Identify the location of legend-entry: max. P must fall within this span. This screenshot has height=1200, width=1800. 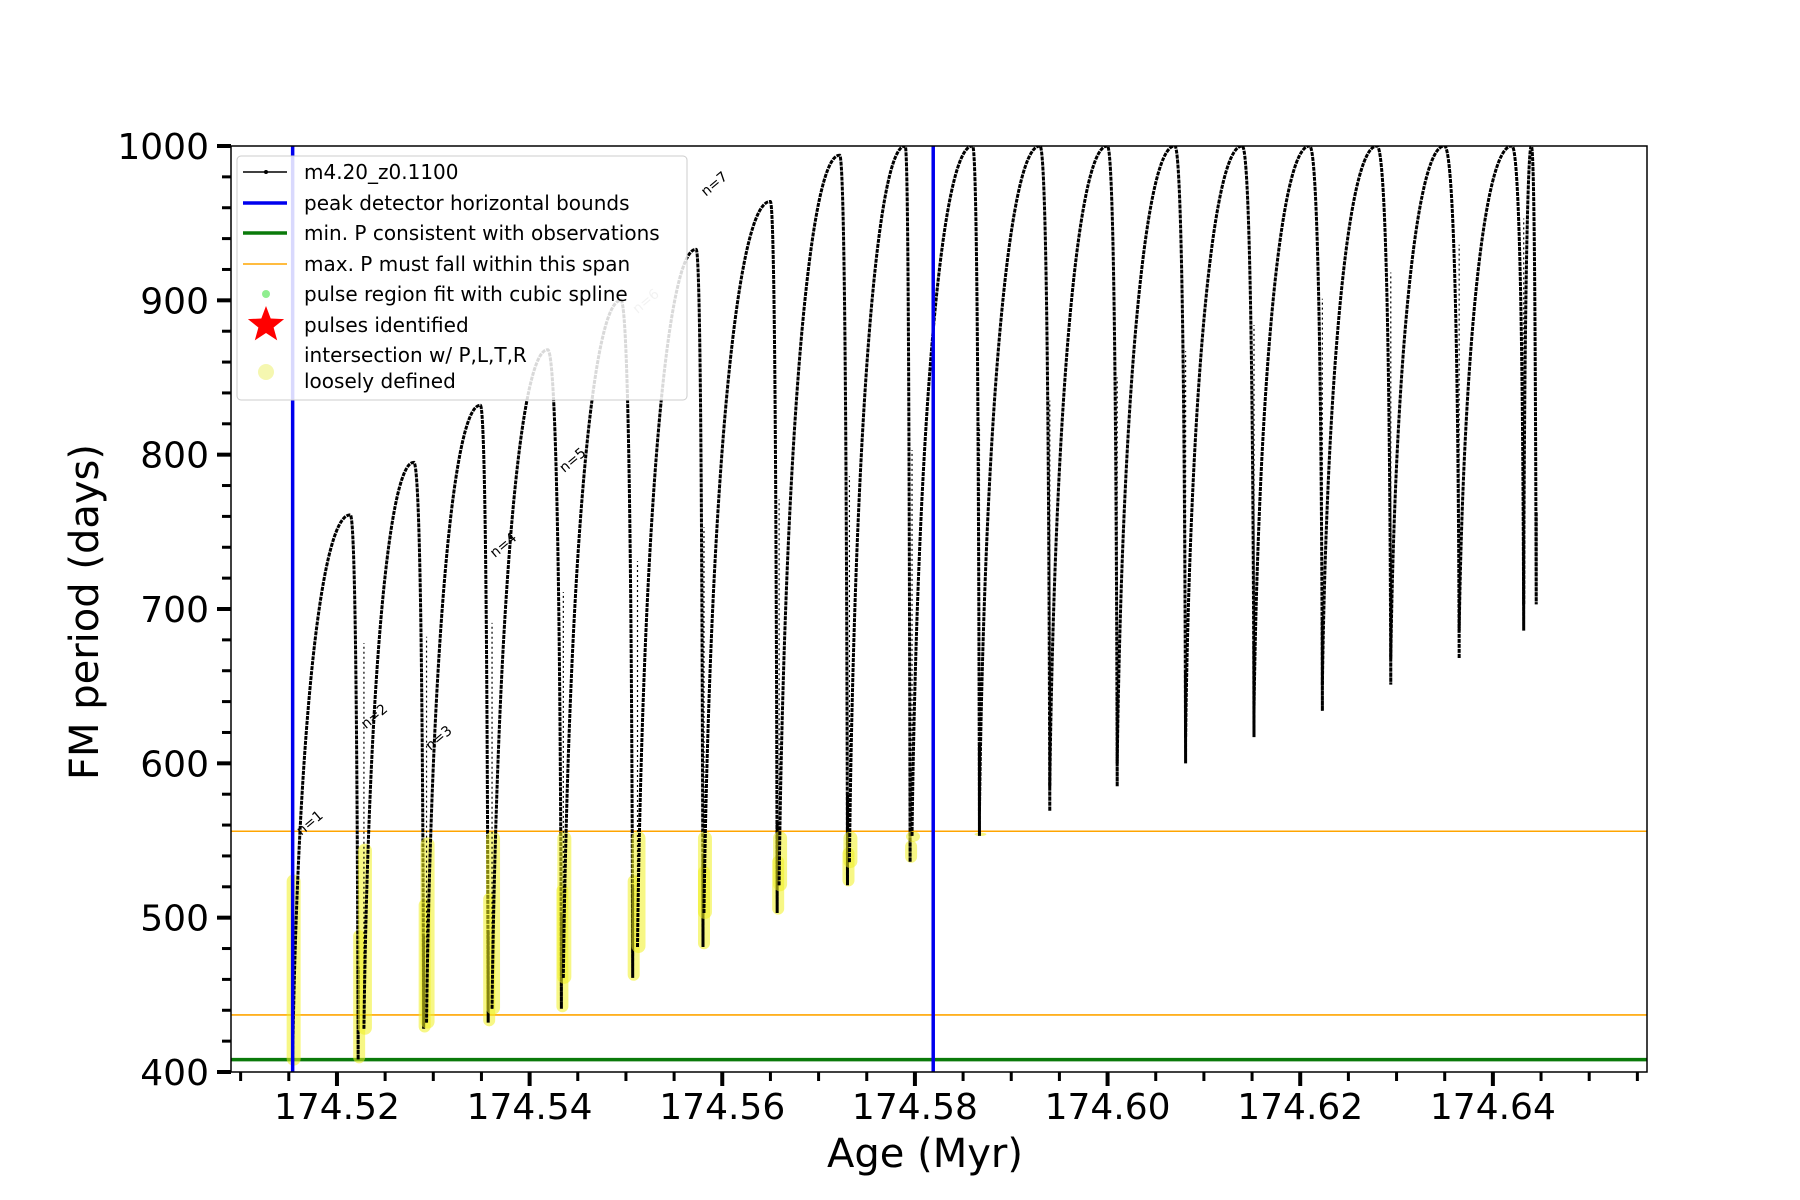
(436, 264).